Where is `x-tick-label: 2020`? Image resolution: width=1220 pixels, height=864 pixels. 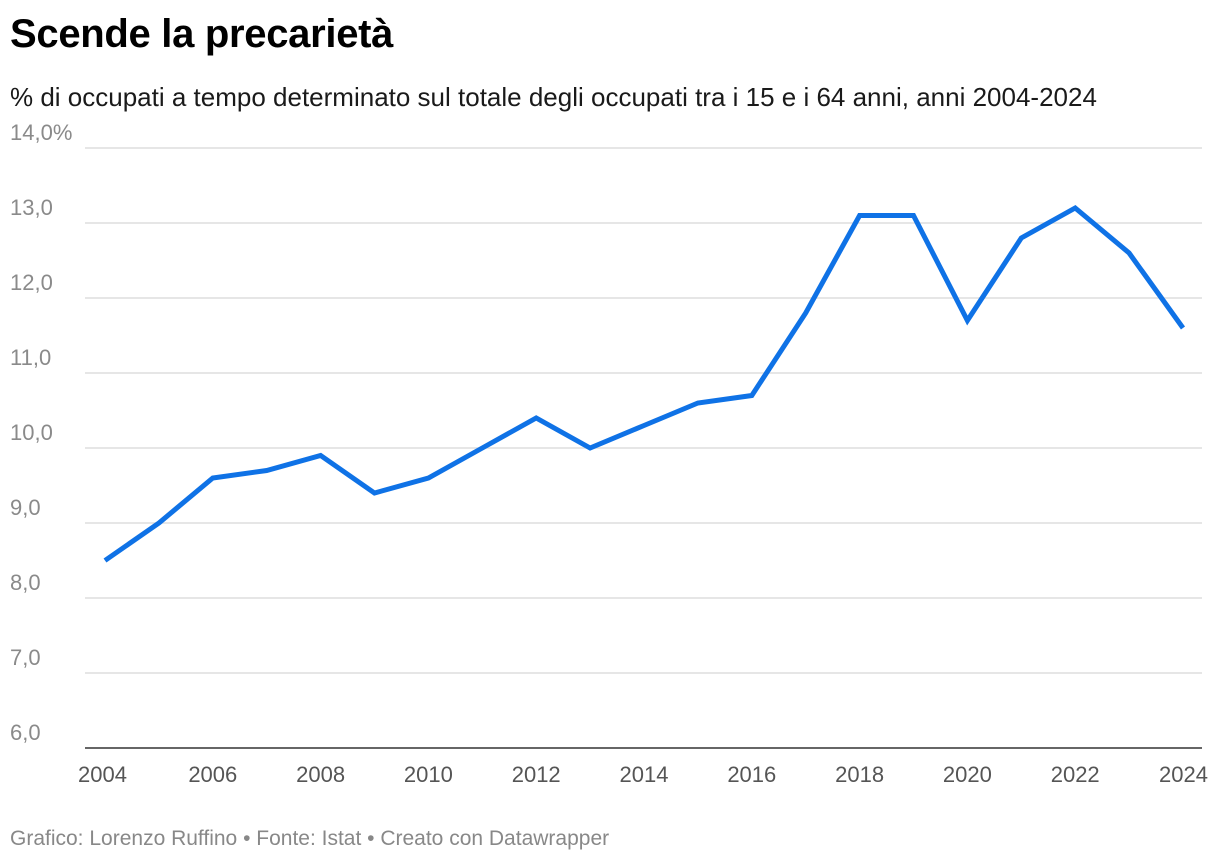
x-tick-label: 2020 is located at coordinates (967, 774).